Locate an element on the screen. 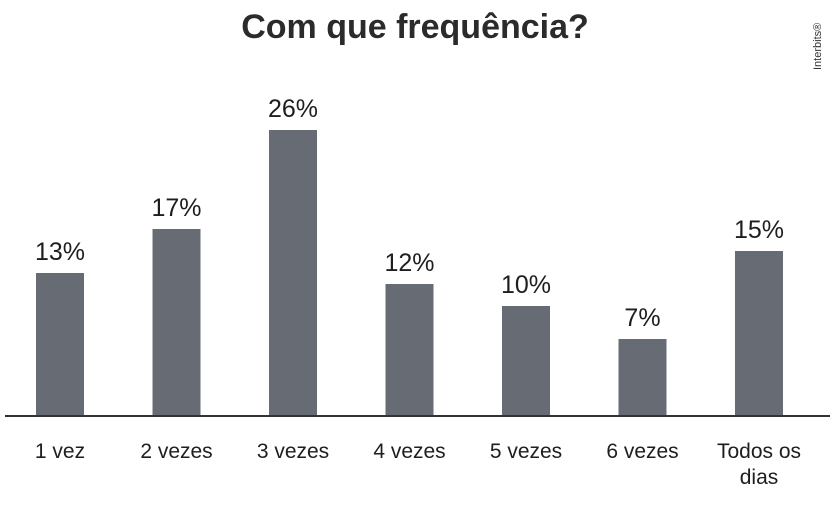  category-label-2: 2 vezes is located at coordinates (176, 451).